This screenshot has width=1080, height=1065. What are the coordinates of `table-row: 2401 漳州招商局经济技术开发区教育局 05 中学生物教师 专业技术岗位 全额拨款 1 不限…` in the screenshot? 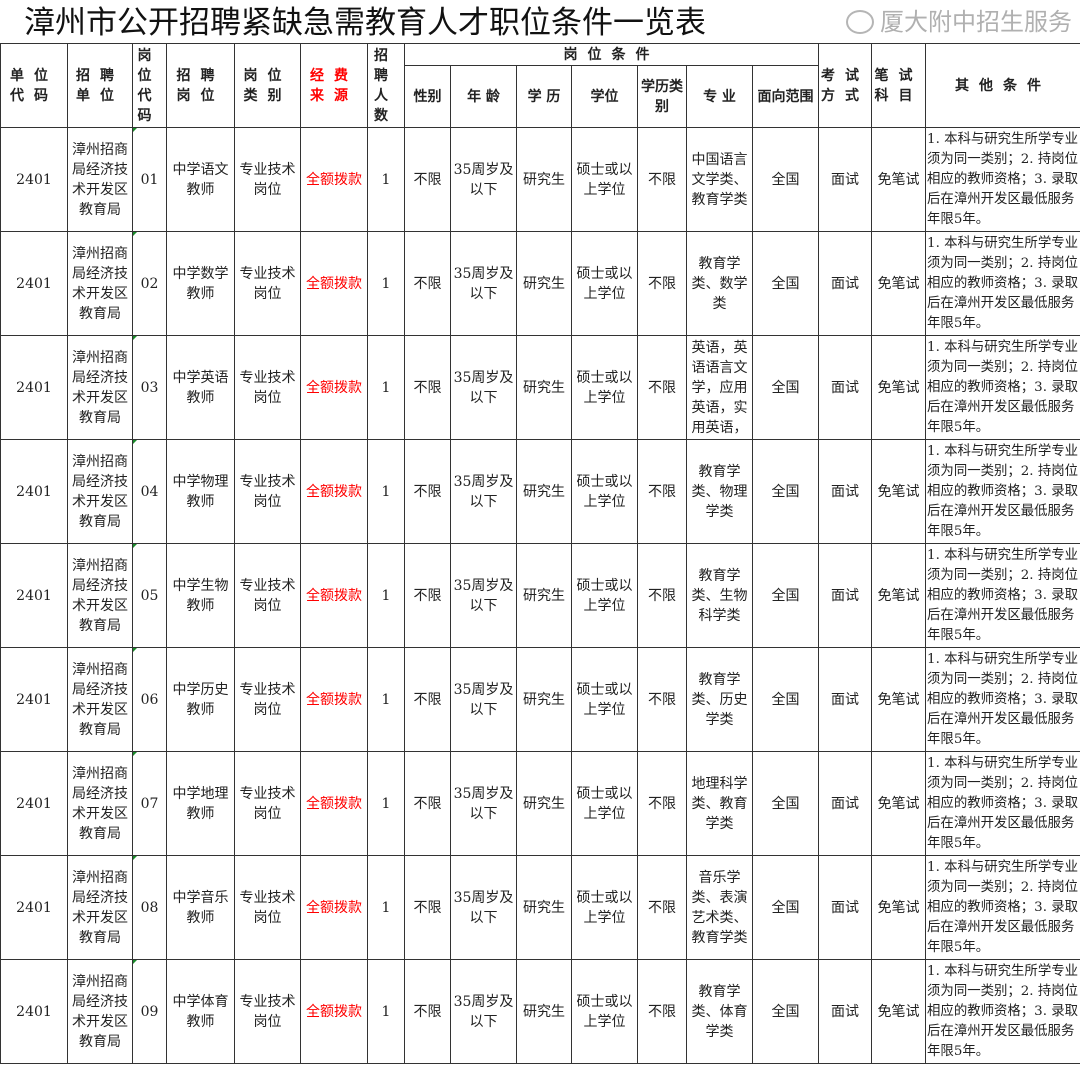 It's located at (540, 595).